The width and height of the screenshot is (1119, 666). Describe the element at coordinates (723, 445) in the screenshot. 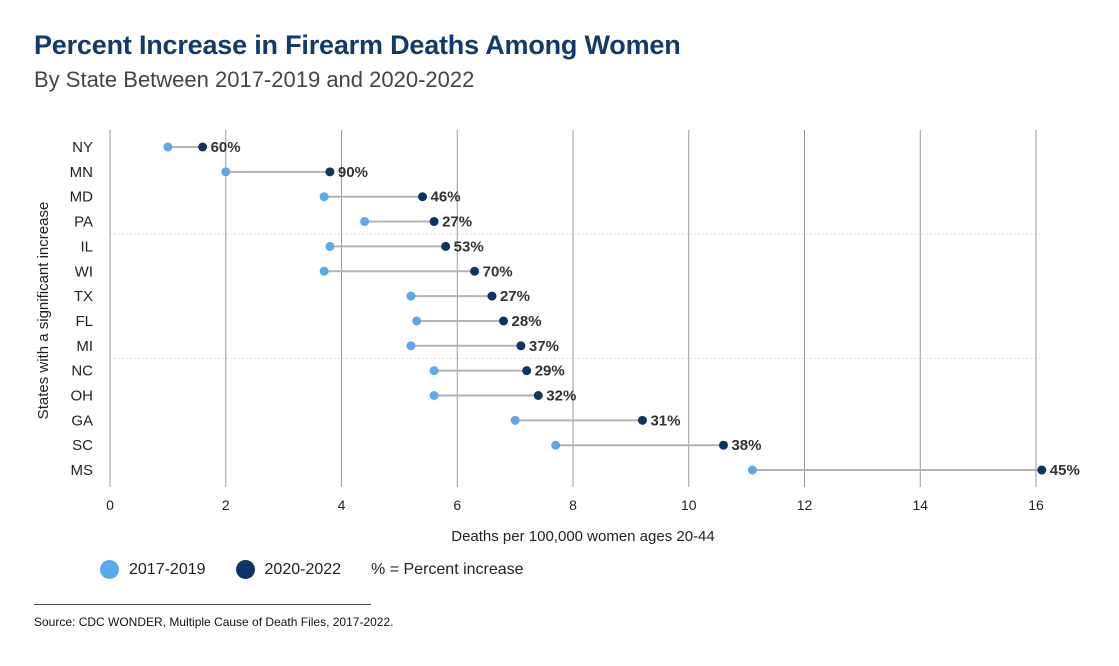

I see `point-2020-2022-sc` at that location.